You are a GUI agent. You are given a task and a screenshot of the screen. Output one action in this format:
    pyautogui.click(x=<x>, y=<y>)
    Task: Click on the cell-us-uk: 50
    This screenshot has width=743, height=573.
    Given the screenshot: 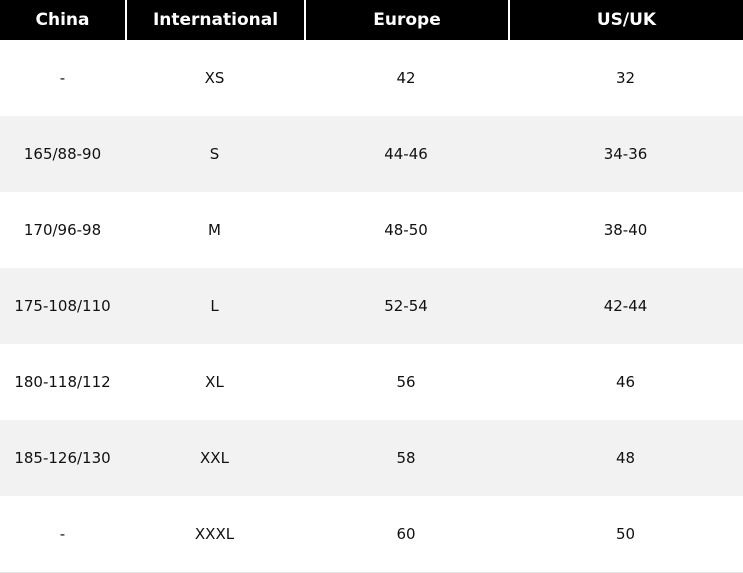 What is the action you would take?
    pyautogui.click(x=625, y=534)
    